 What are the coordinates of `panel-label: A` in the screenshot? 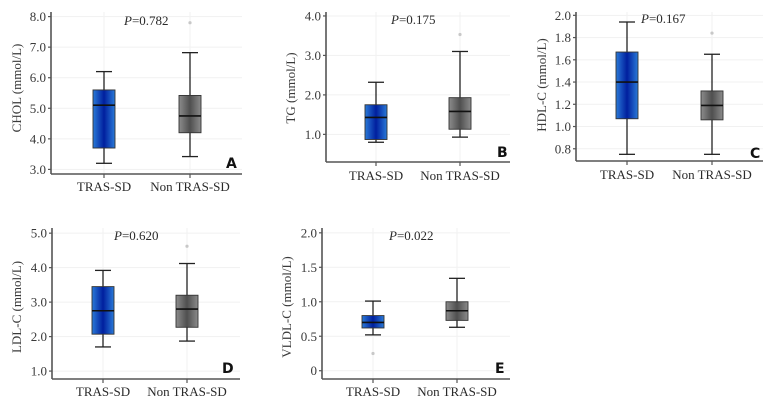 It's located at (231, 164).